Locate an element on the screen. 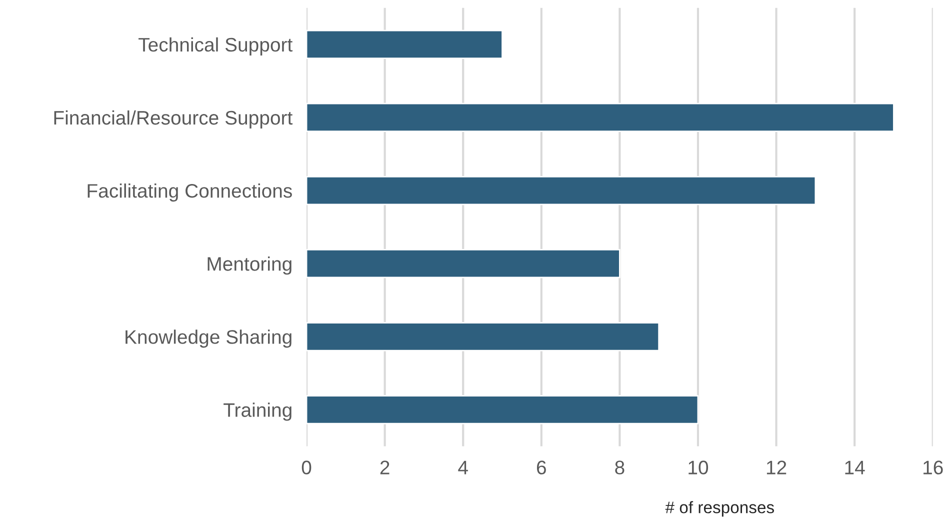 Image resolution: width=949 pixels, height=525 pixels. y-tick-label: Financial/Resource Support is located at coordinates (173, 119).